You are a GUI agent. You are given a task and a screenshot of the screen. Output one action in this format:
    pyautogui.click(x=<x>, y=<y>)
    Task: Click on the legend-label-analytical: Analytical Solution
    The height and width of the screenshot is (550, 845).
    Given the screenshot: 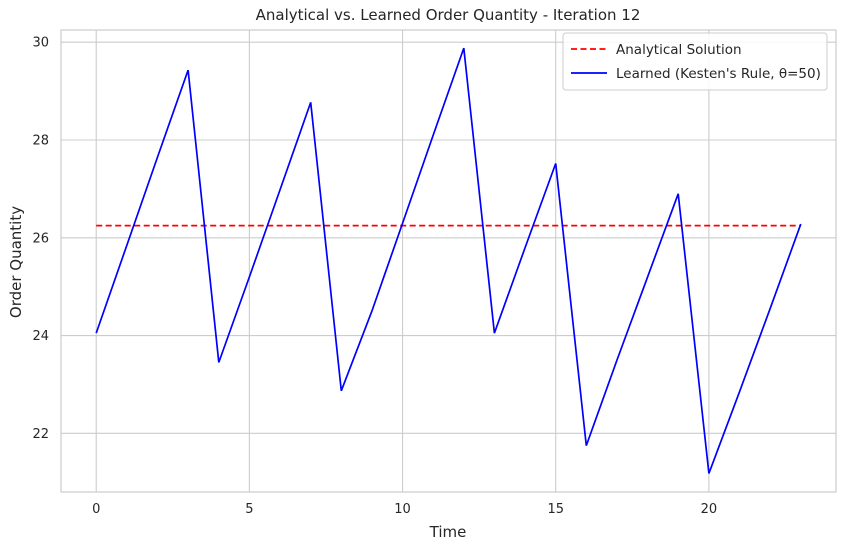 What is the action you would take?
    pyautogui.click(x=679, y=50)
    